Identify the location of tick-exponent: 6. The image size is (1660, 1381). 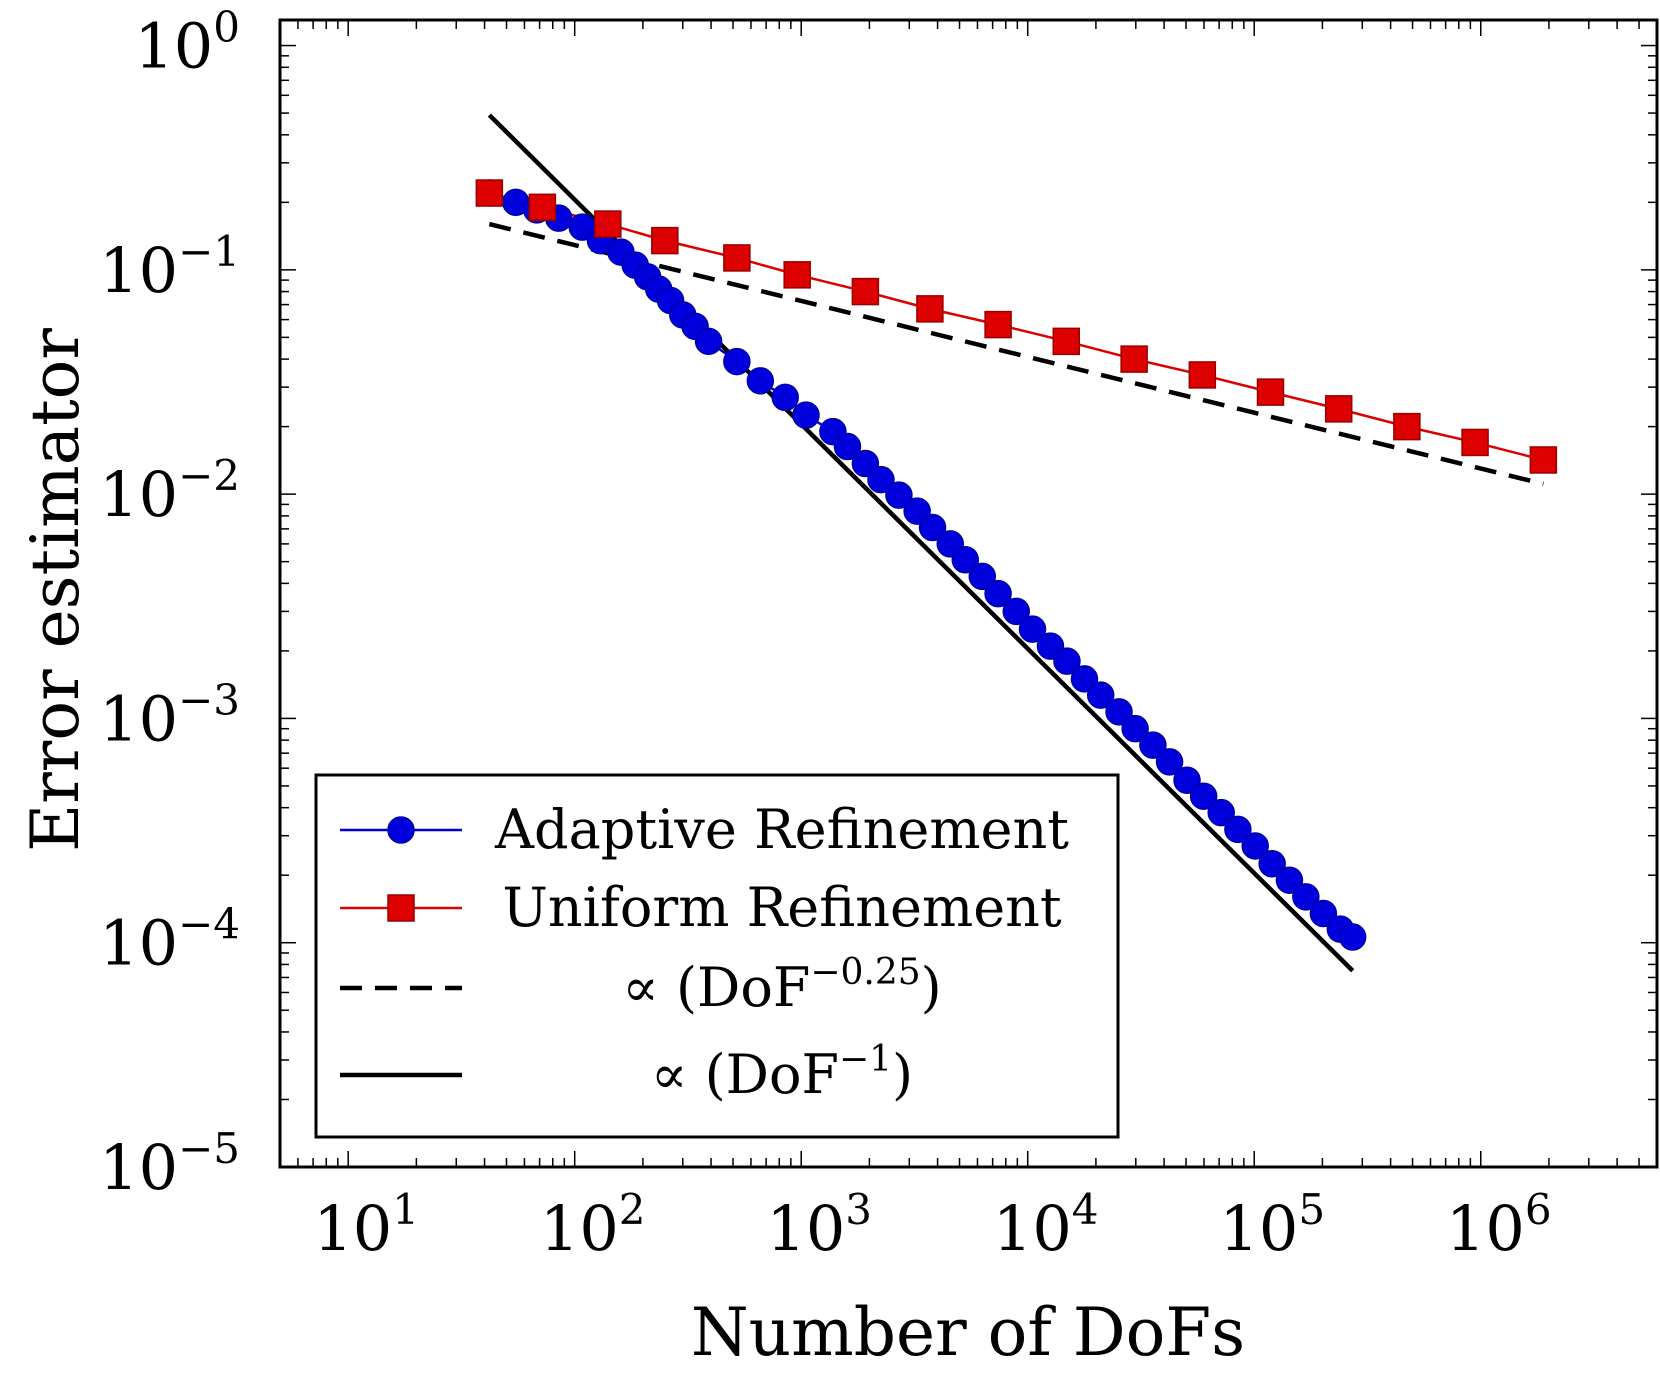
(1538, 1209).